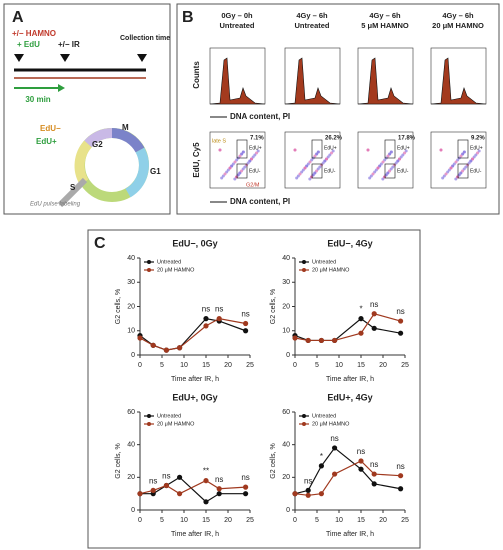 The height and width of the screenshot is (550, 503). What do you see at coordinates (195, 379) in the screenshot?
I see `x-axis-label: Time after IR, h` at bounding box center [195, 379].